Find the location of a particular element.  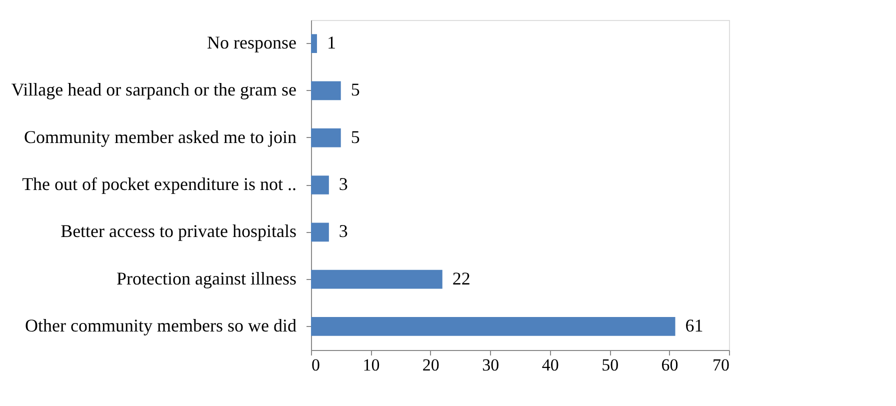

x-tick-label: 0 is located at coordinates (316, 365).